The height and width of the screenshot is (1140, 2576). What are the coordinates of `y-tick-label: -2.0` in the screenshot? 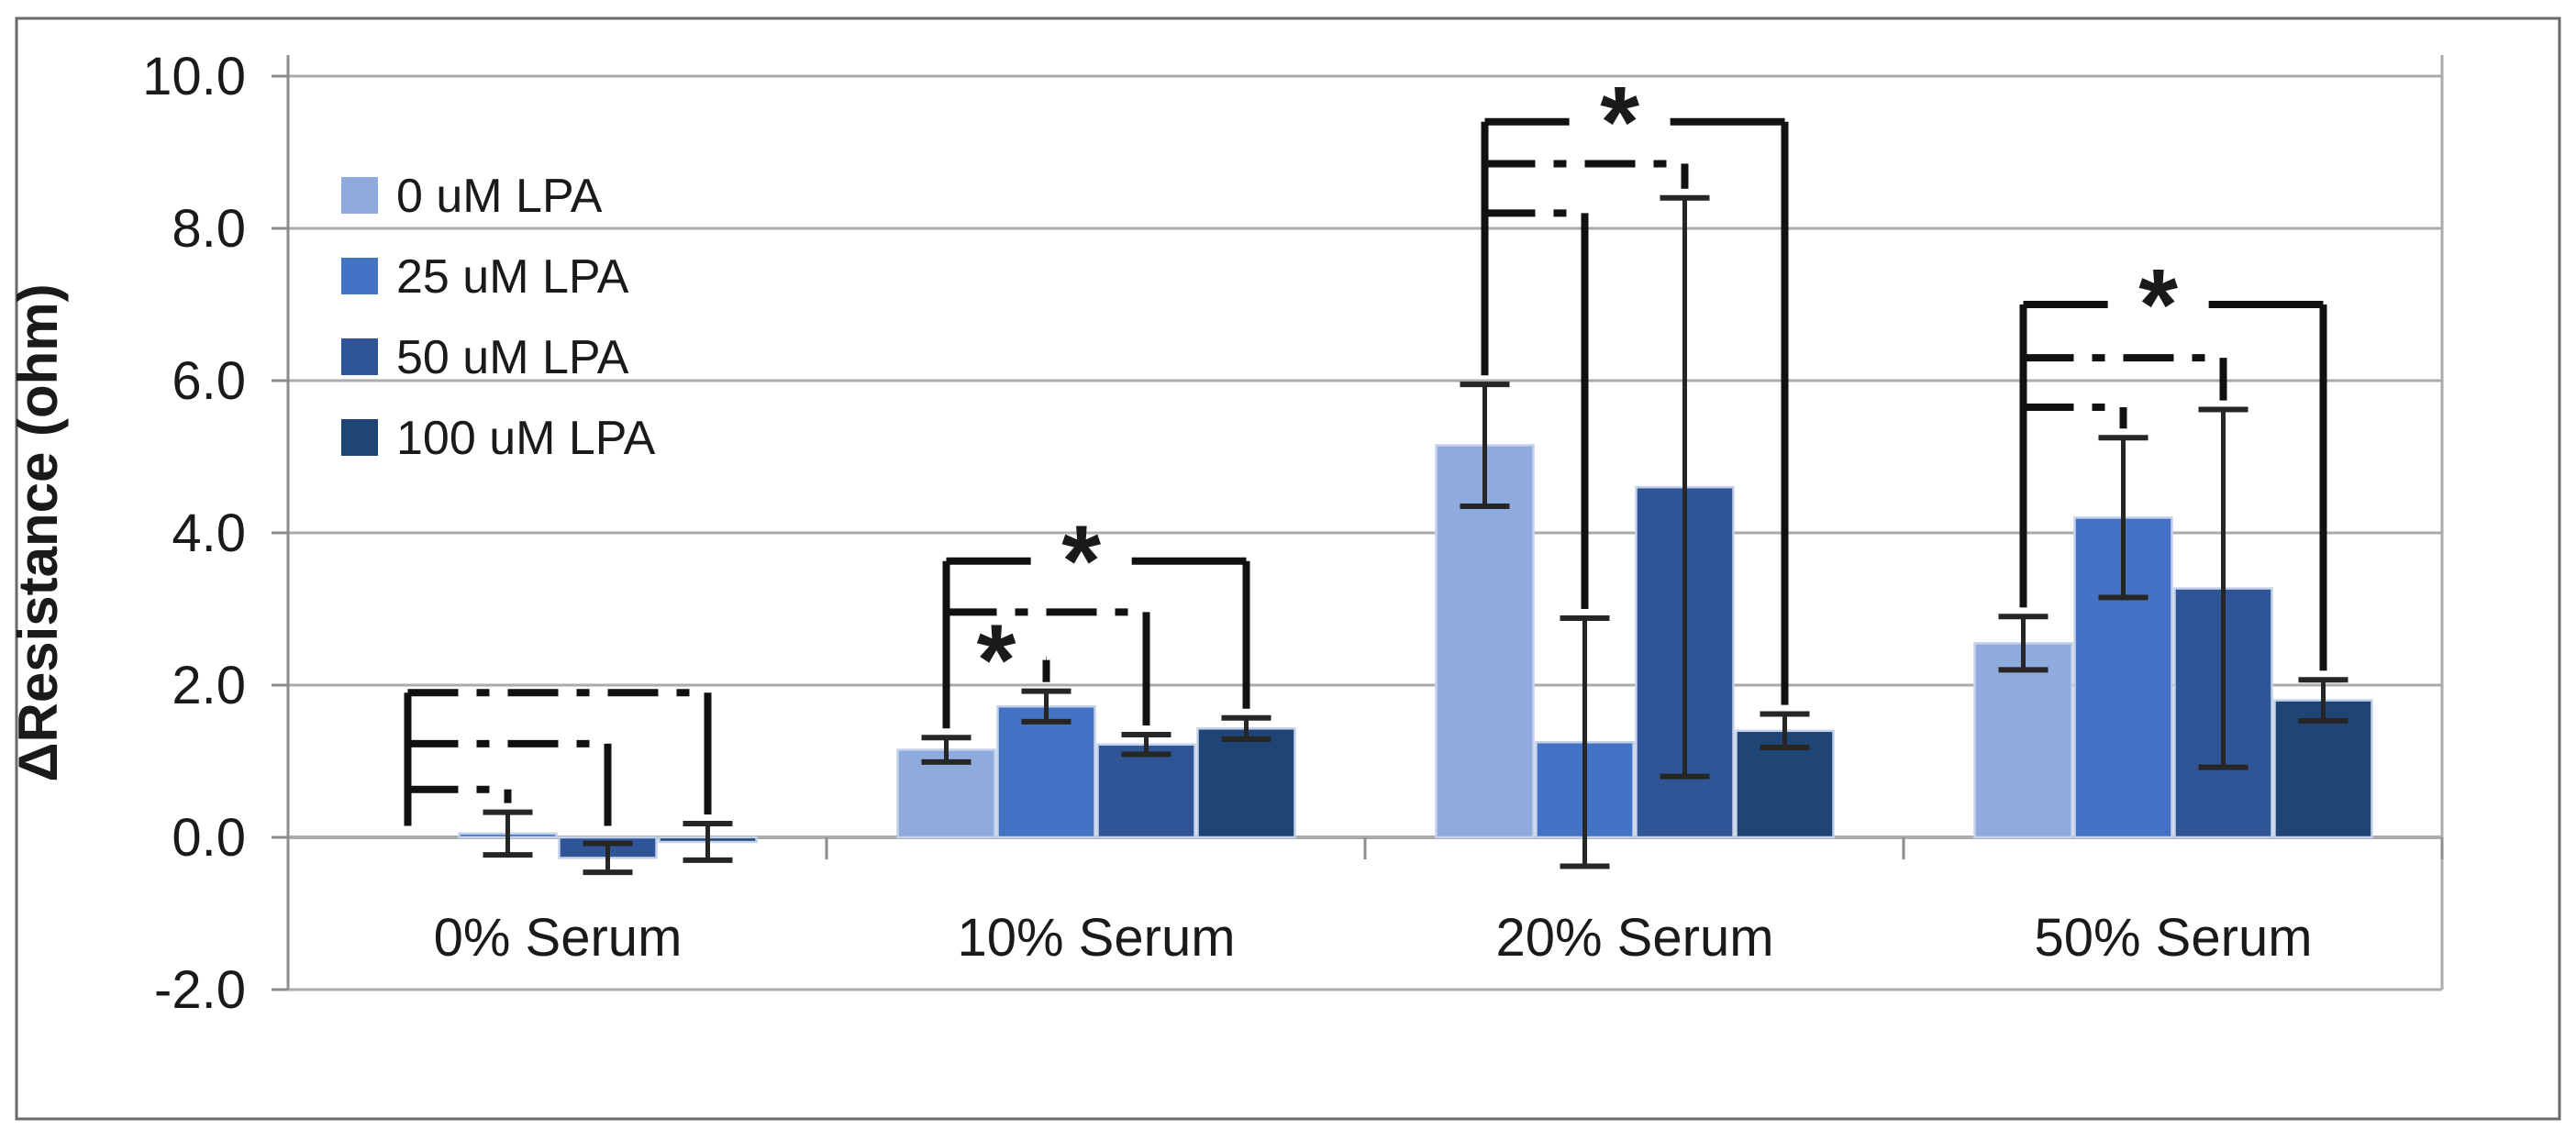 It's located at (200, 990).